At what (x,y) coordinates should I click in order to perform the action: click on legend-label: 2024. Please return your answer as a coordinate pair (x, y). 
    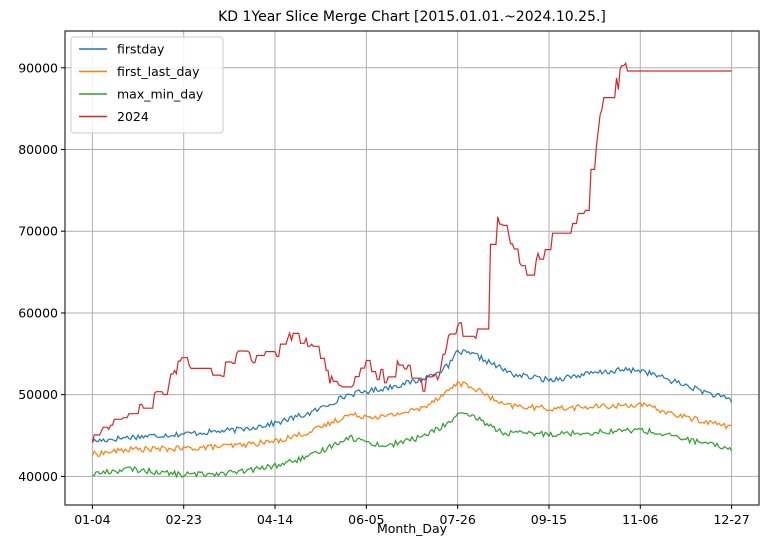
    Looking at the image, I should click on (133, 116).